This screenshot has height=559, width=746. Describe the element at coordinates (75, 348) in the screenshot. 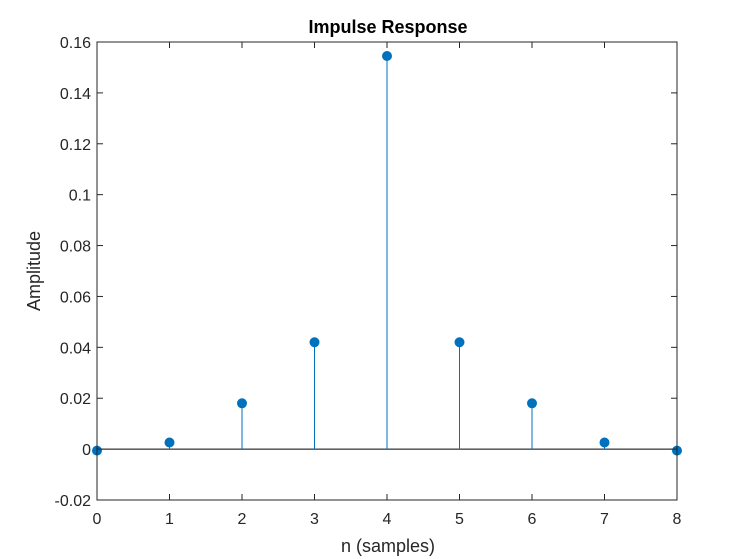

I see `y-tick-label: 0.04` at that location.